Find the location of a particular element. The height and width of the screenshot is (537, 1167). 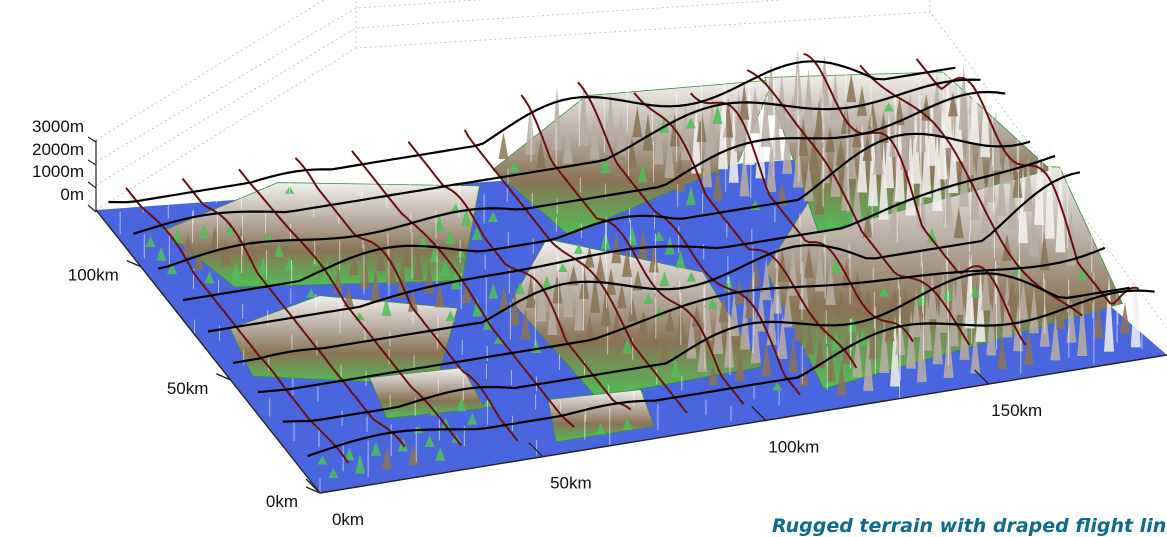

y-tick-label: 100km is located at coordinates (93, 275).